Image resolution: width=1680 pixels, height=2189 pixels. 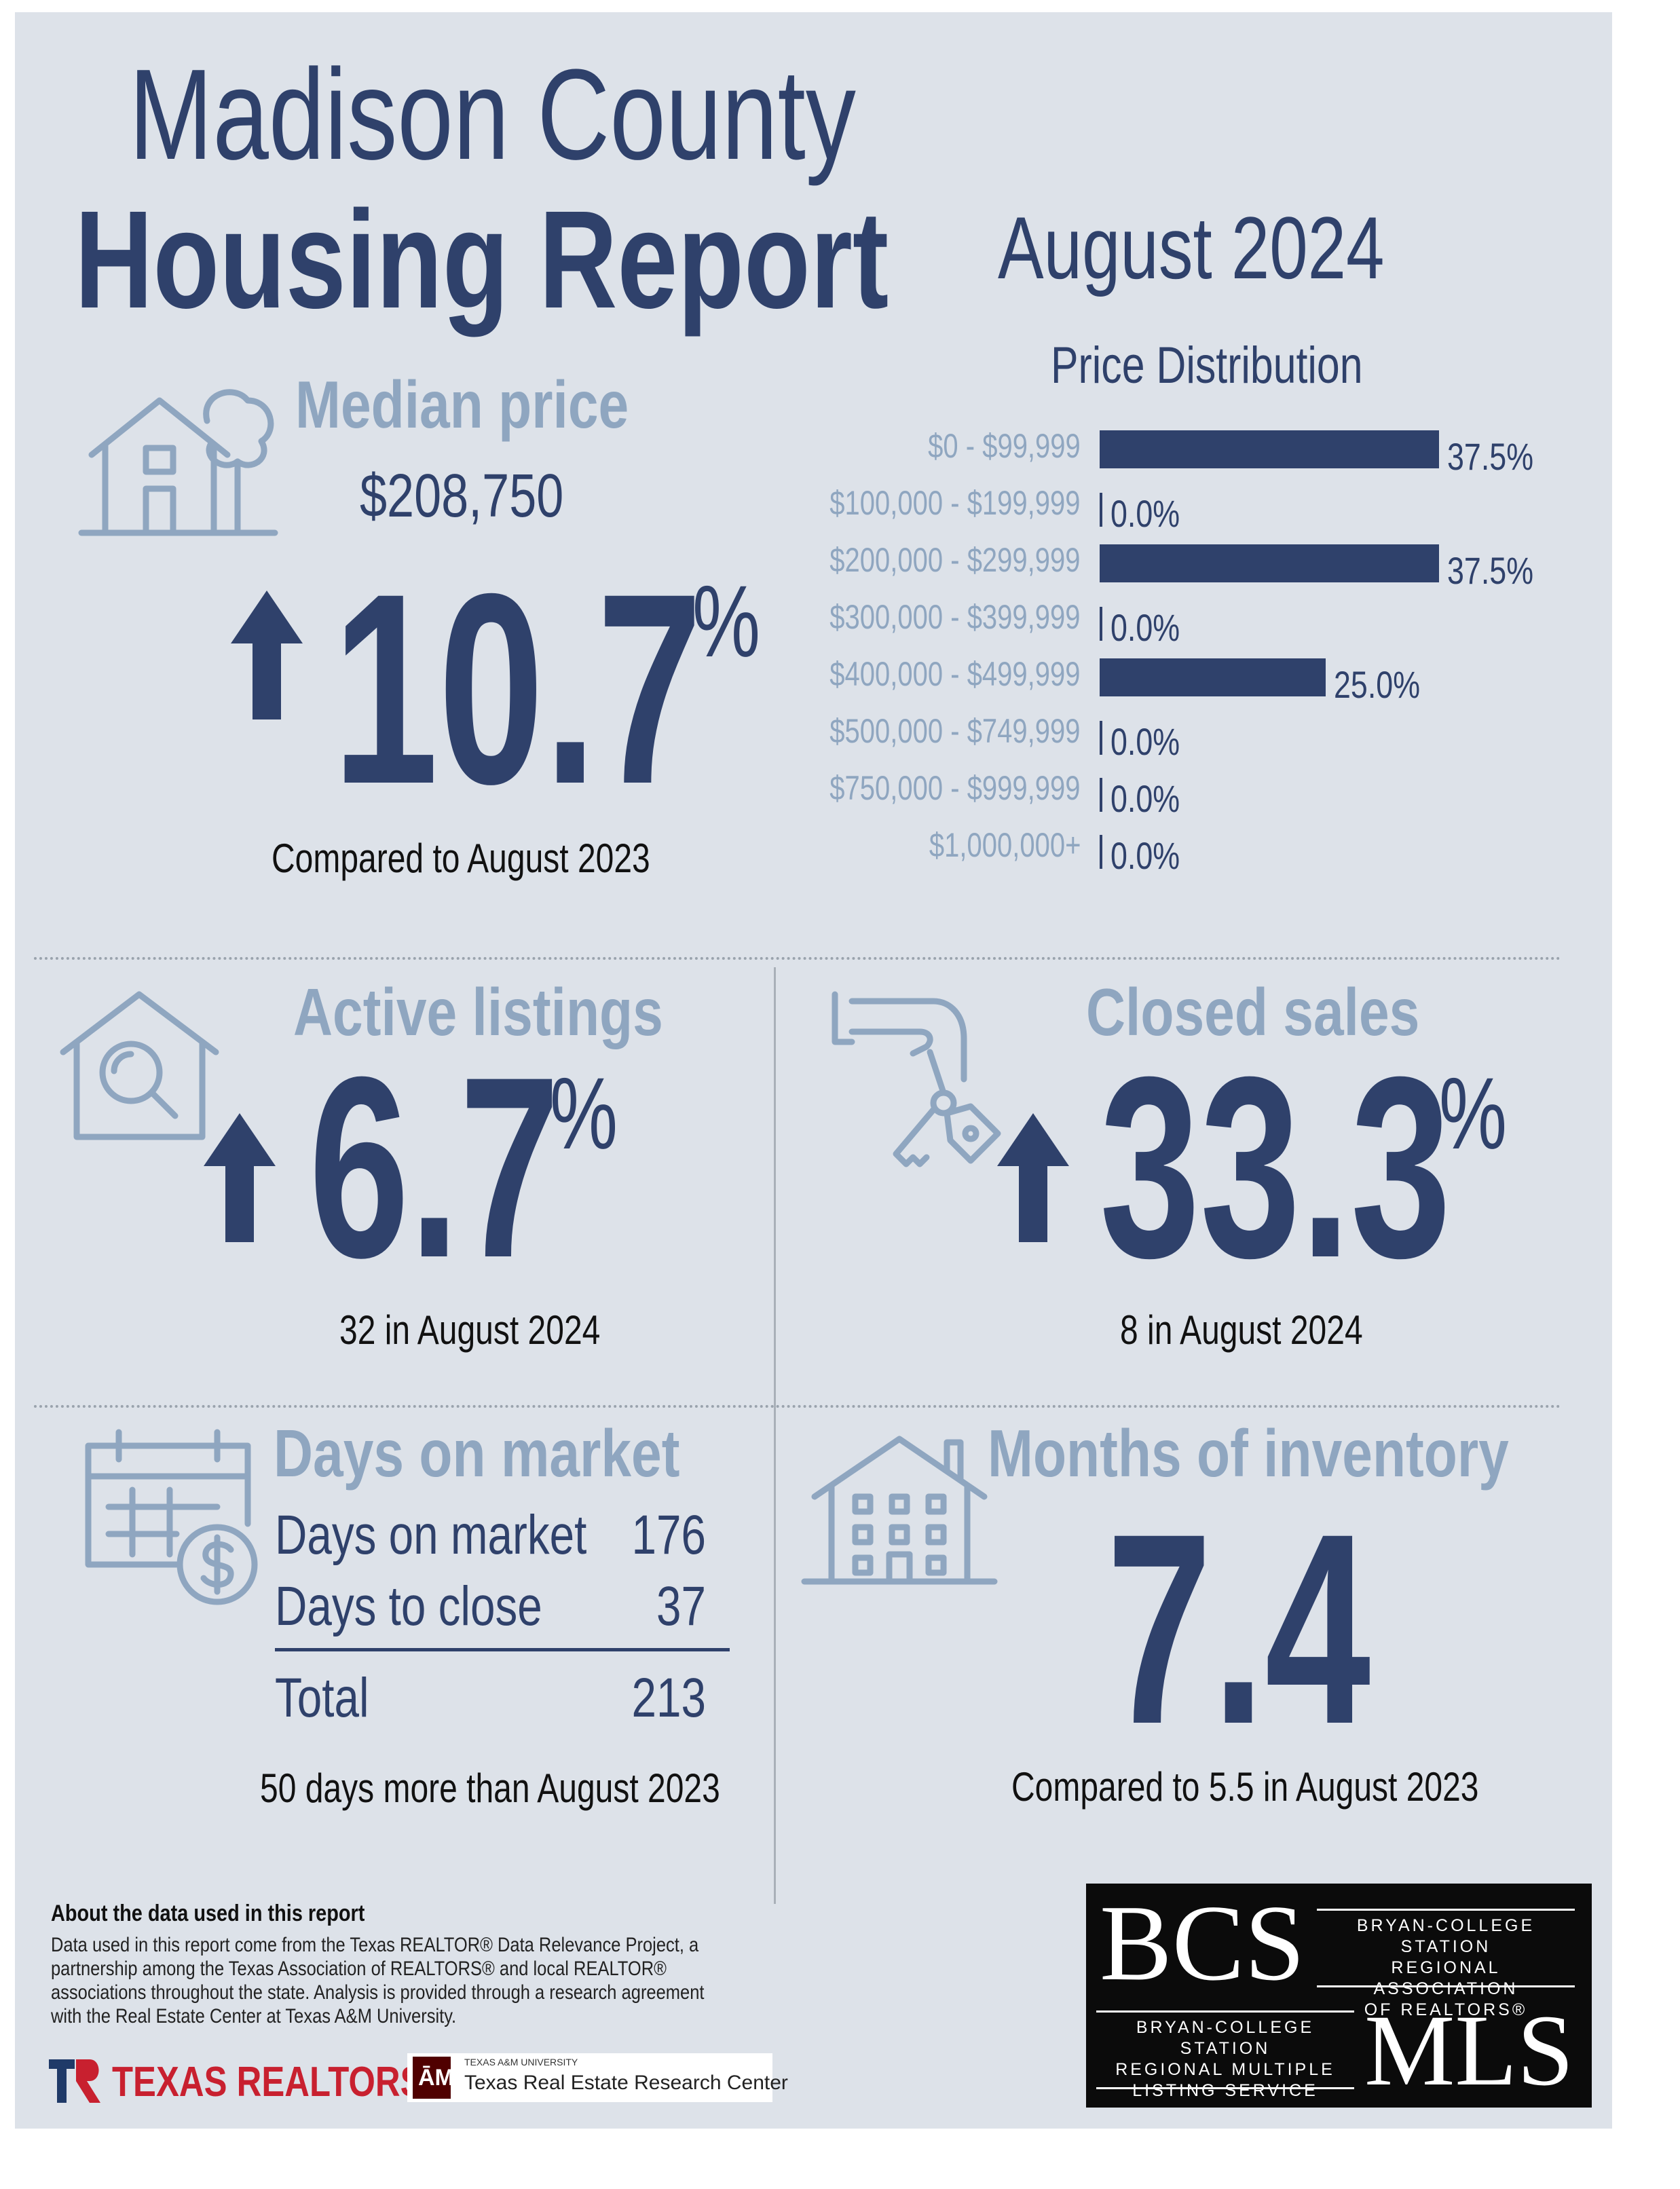 What do you see at coordinates (1446, 1986) in the screenshot?
I see `bcs-rule-bottom` at bounding box center [1446, 1986].